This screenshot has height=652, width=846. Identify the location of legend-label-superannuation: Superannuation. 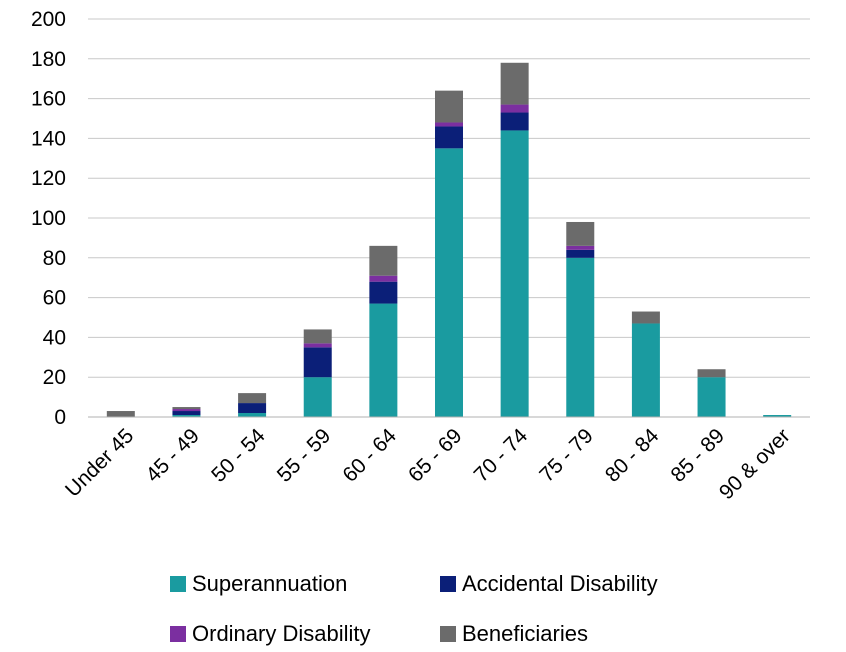
(270, 583).